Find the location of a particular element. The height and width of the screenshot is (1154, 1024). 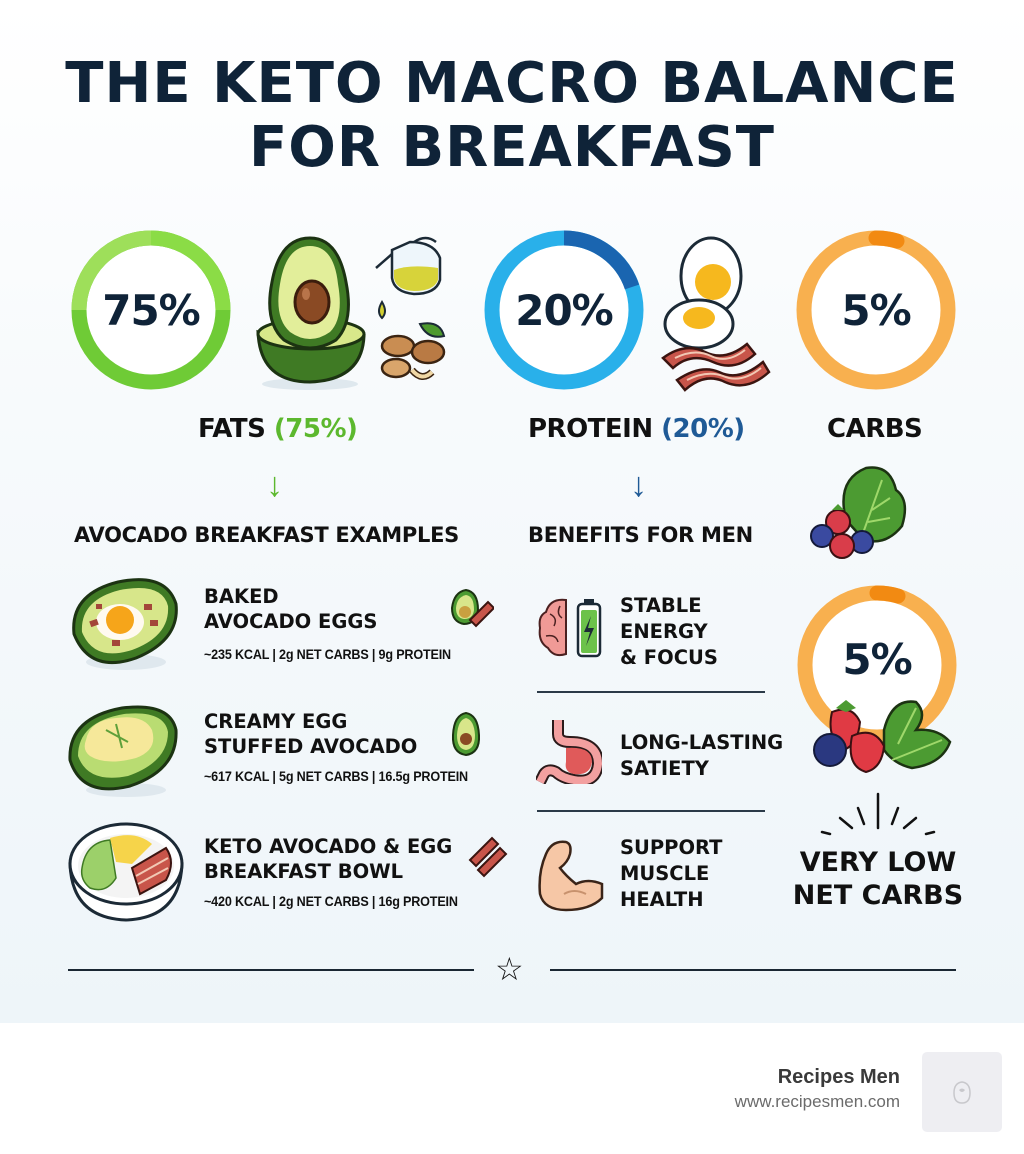

benefit-muscle-health: SUPPORT MUSCLE HEALTH is located at coordinates (671, 873).